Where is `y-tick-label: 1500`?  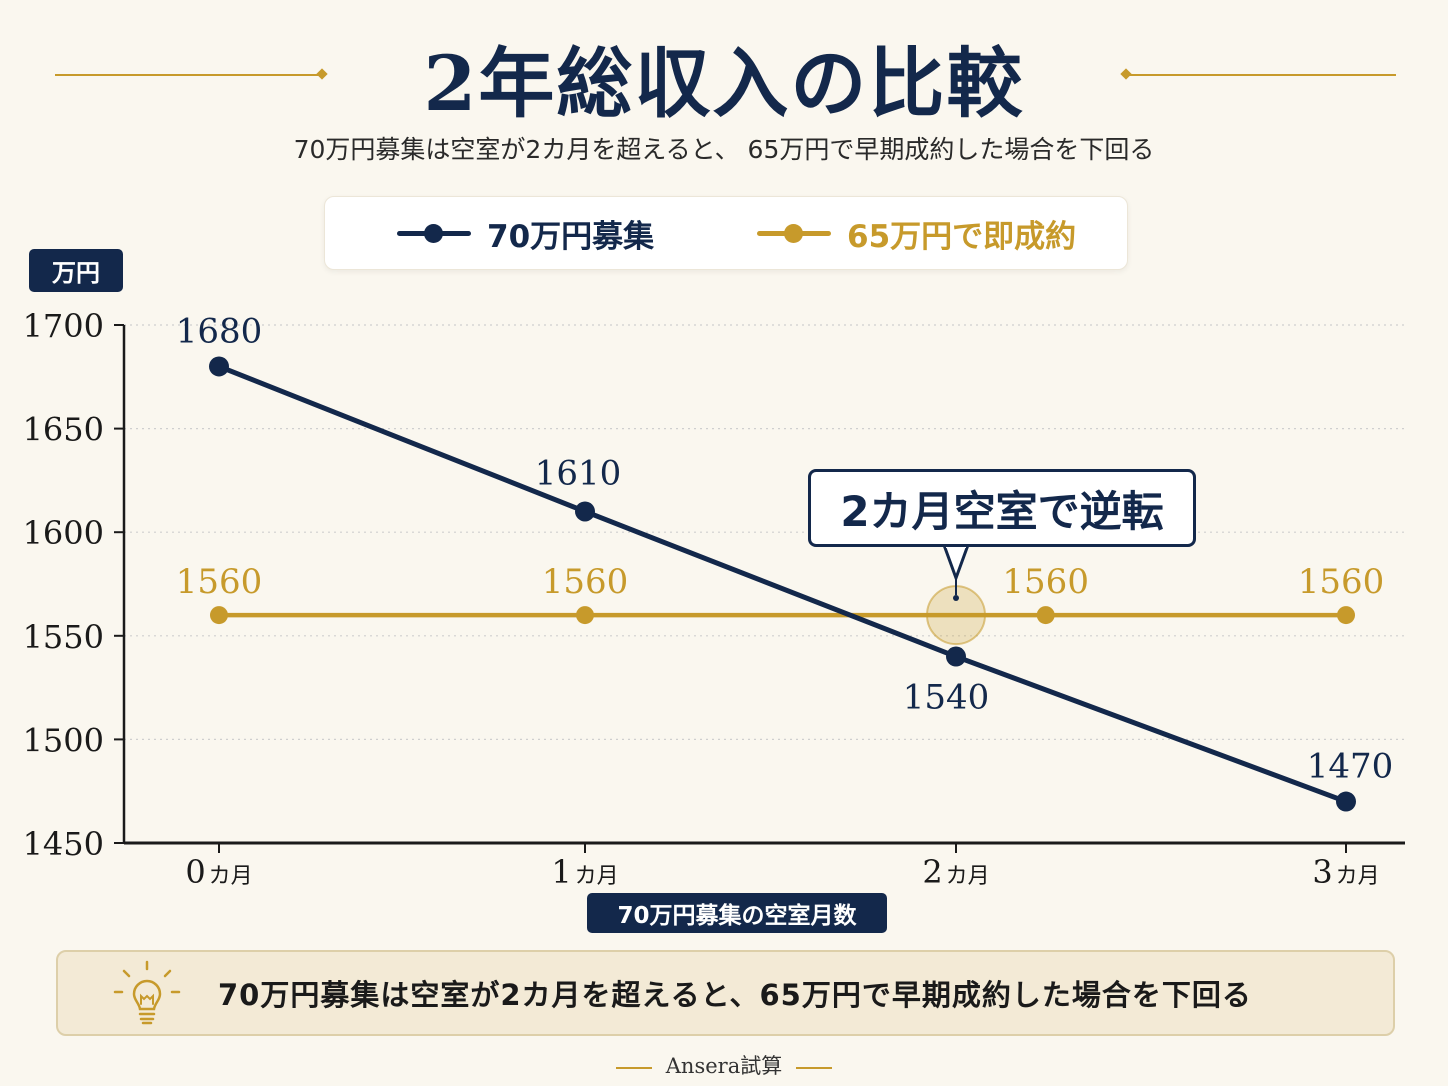
y-tick-label: 1500 is located at coordinates (63, 740).